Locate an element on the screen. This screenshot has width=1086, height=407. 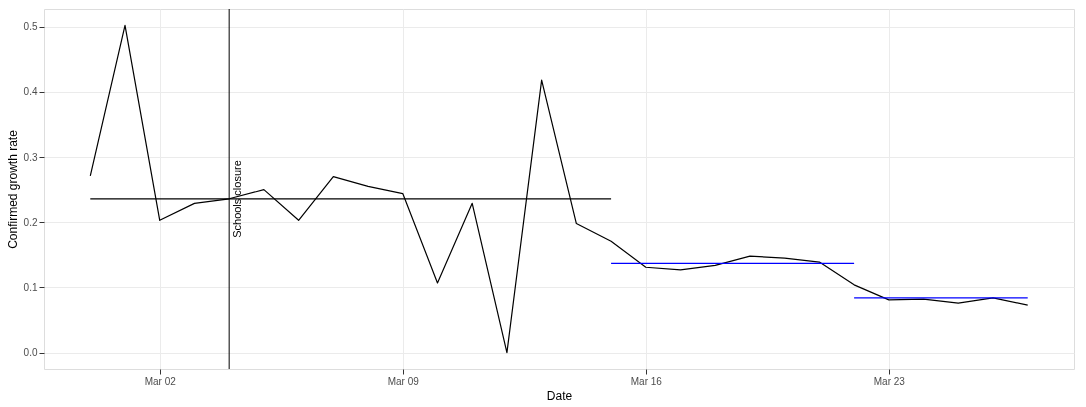
y-tick-label: 0.5 is located at coordinates (30, 27).